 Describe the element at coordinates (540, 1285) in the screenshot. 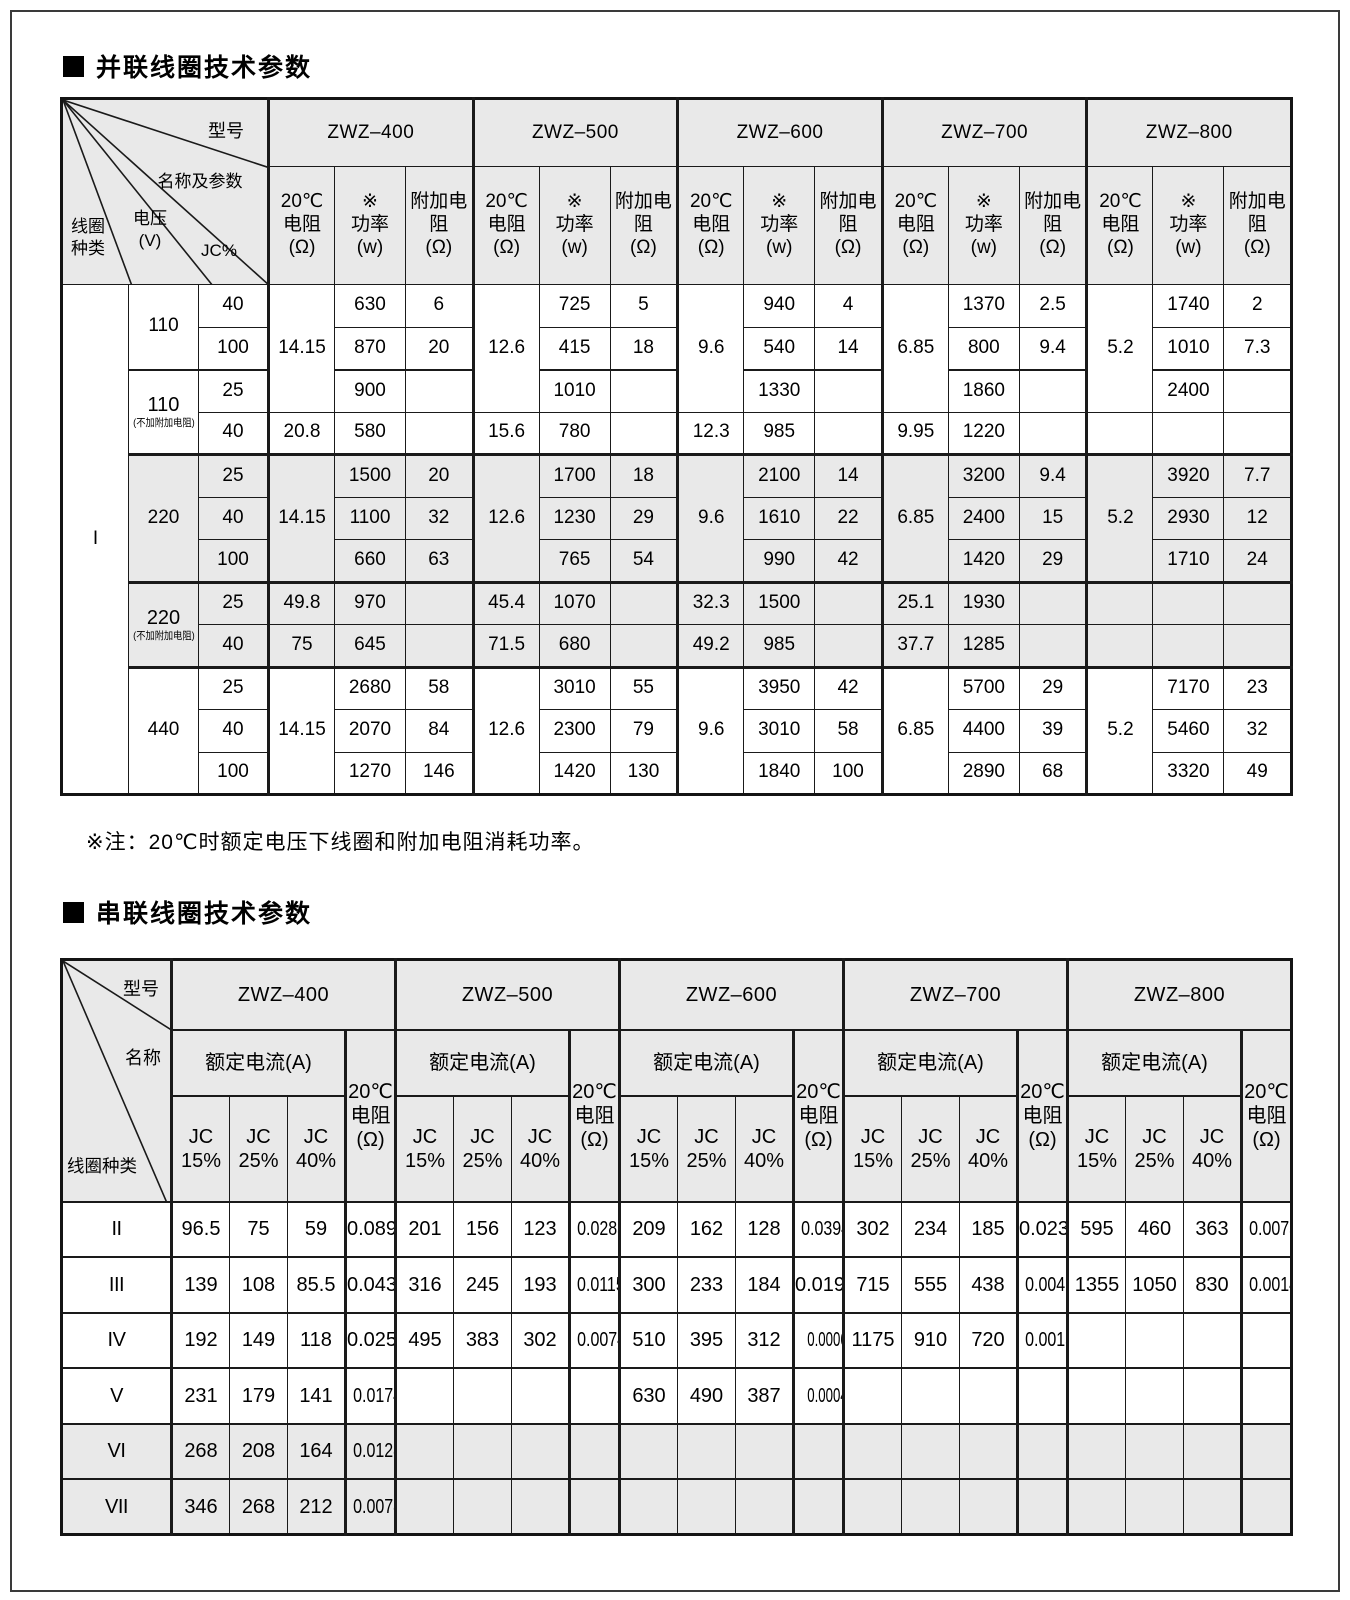

I see `table-cell: 193` at that location.